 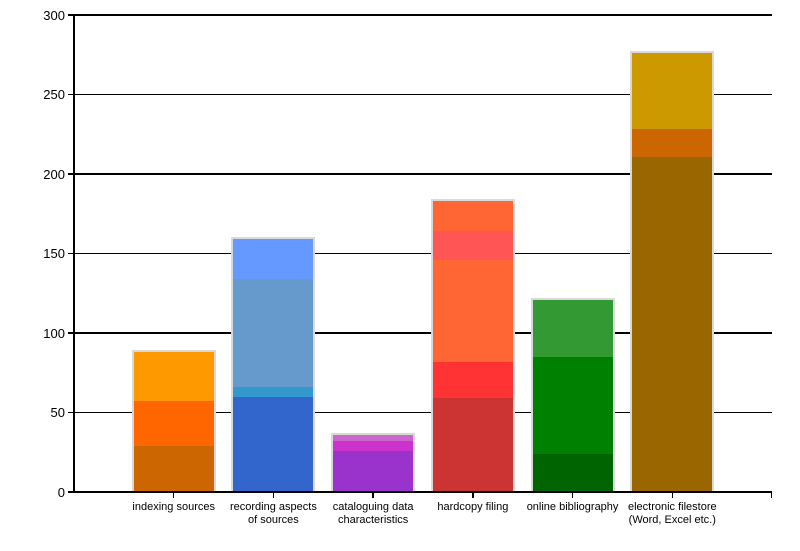 I want to click on bar-recording-aspects, so click(x=273, y=364).